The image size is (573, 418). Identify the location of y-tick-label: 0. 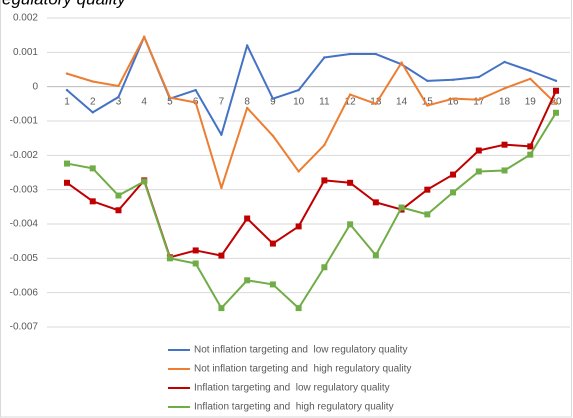
(35, 86).